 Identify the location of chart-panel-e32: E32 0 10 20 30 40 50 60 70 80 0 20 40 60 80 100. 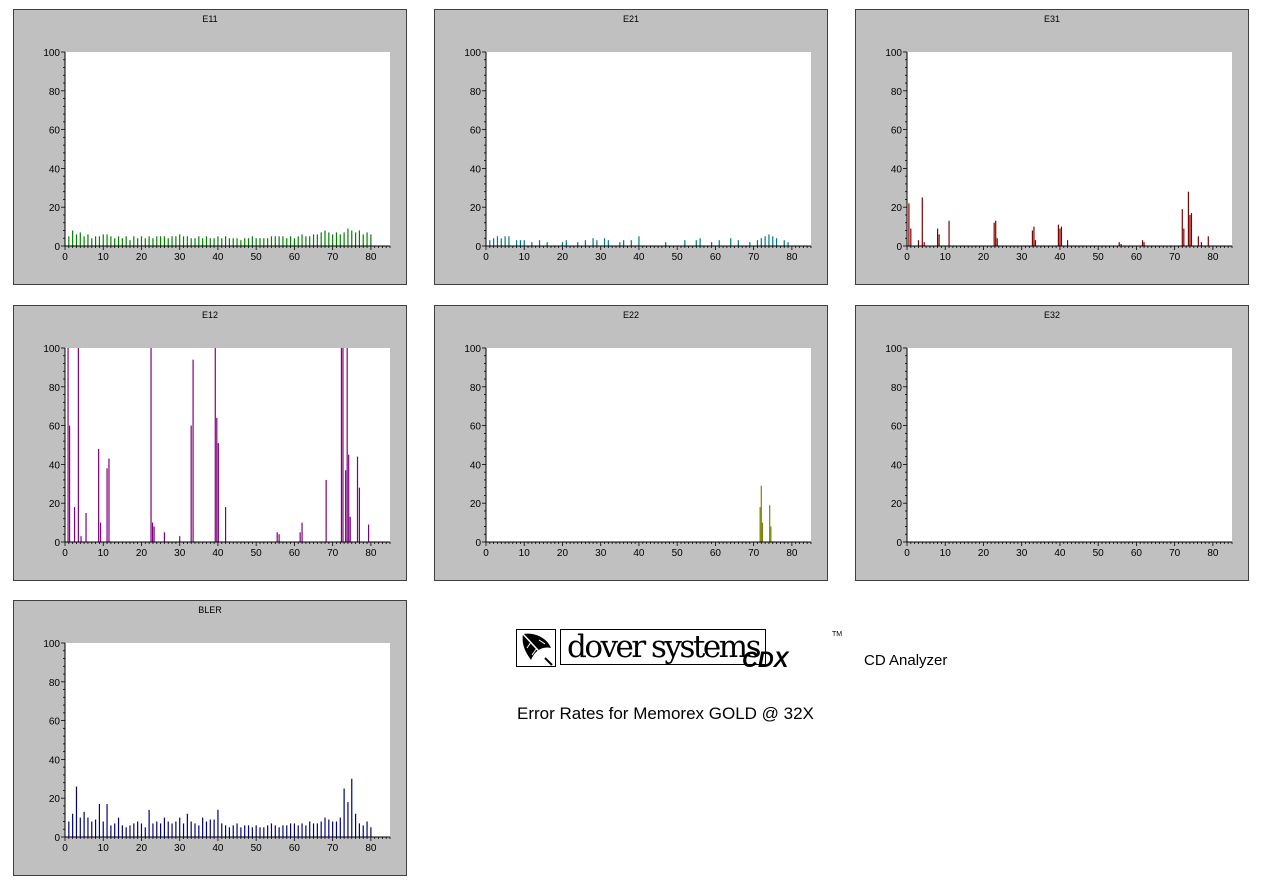
(1052, 443).